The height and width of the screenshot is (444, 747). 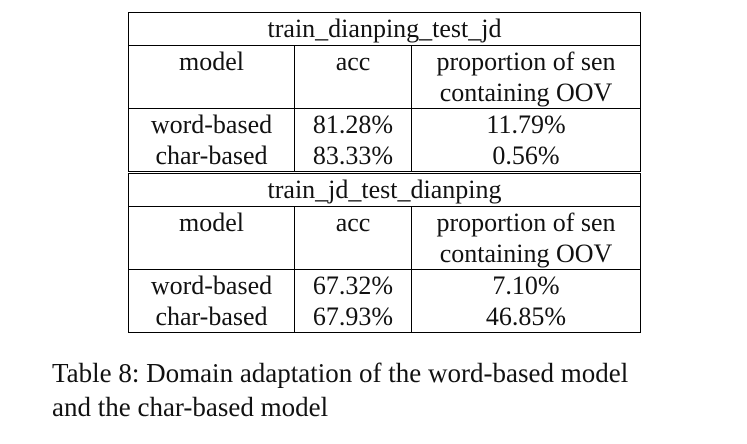 I want to click on cell-proportion: 11.79%, so click(x=526, y=124).